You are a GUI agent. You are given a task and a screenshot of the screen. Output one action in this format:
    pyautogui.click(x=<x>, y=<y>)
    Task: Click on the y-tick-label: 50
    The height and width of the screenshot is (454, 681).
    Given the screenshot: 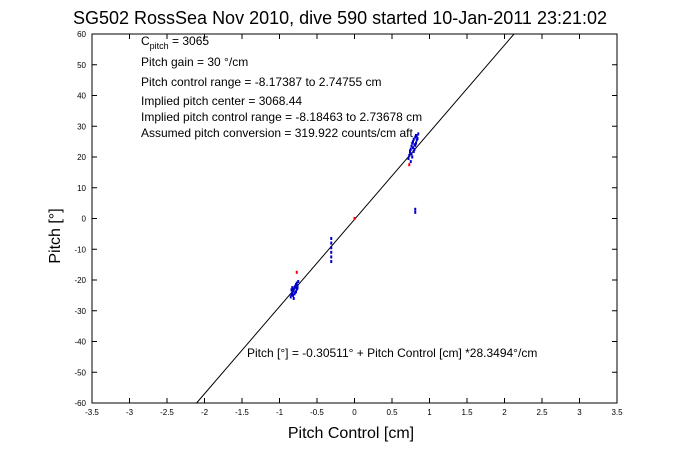 What is the action you would take?
    pyautogui.click(x=81, y=65)
    